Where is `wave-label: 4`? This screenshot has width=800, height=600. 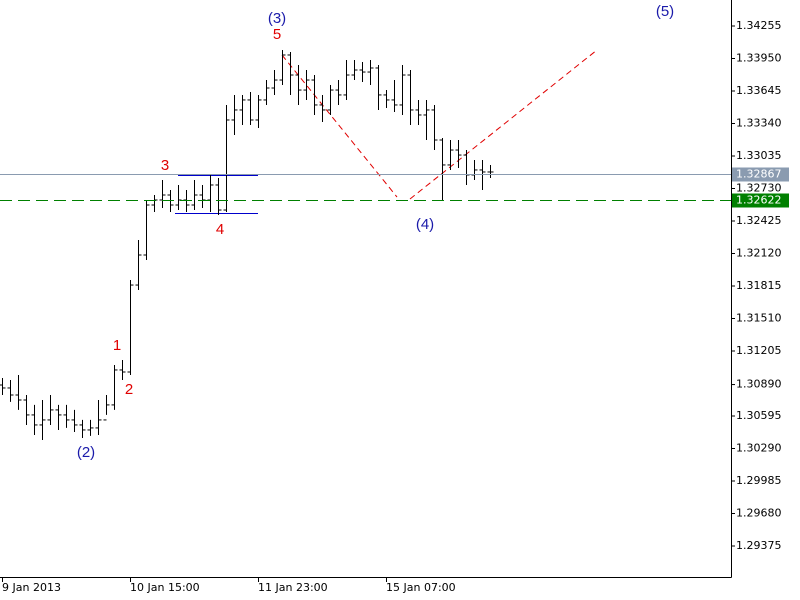
wave-label: 4 is located at coordinates (220, 229).